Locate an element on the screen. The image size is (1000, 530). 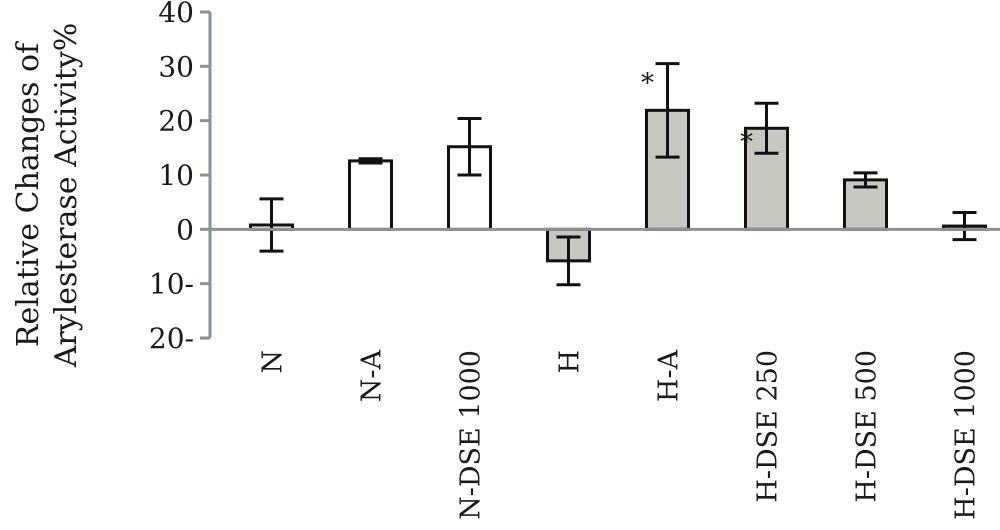
y-tick-label: 40 is located at coordinates (176, 14).